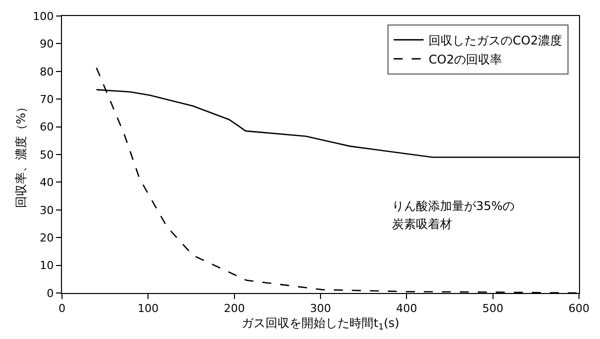 The width and height of the screenshot is (600, 339). Describe the element at coordinates (47, 265) in the screenshot. I see `y-tick-label: 10` at that location.